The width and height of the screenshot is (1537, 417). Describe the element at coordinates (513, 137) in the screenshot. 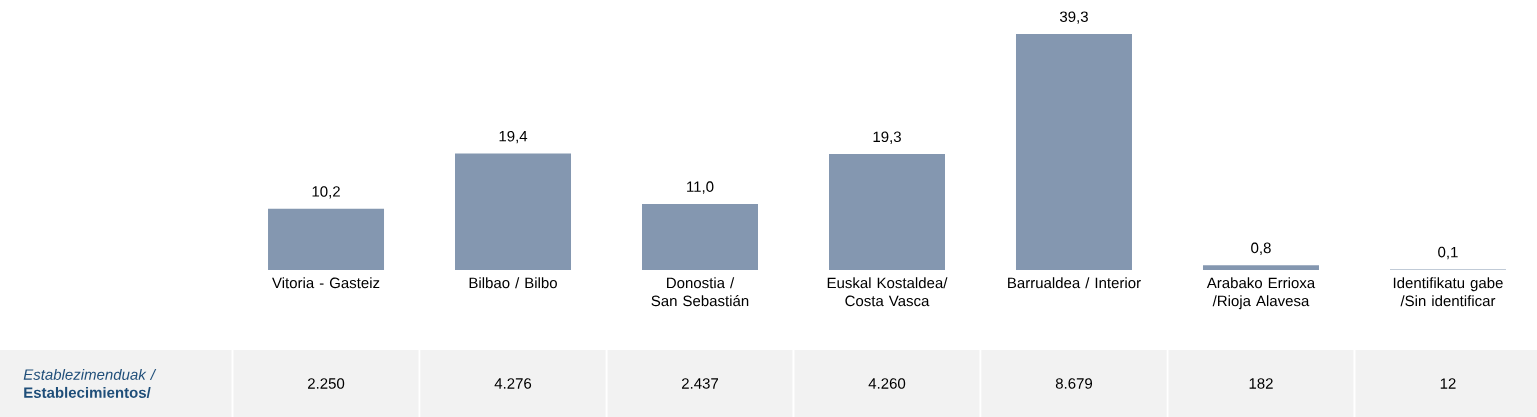

I see `data-label: 19,4` at that location.